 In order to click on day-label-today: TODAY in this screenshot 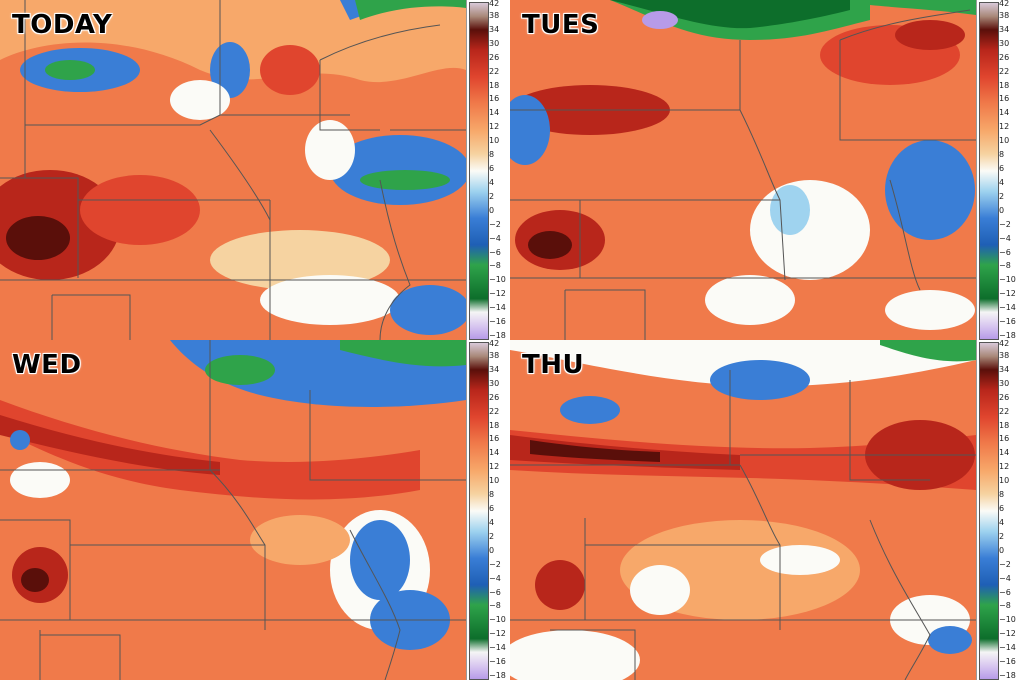, I will do `click(62, 25)`.